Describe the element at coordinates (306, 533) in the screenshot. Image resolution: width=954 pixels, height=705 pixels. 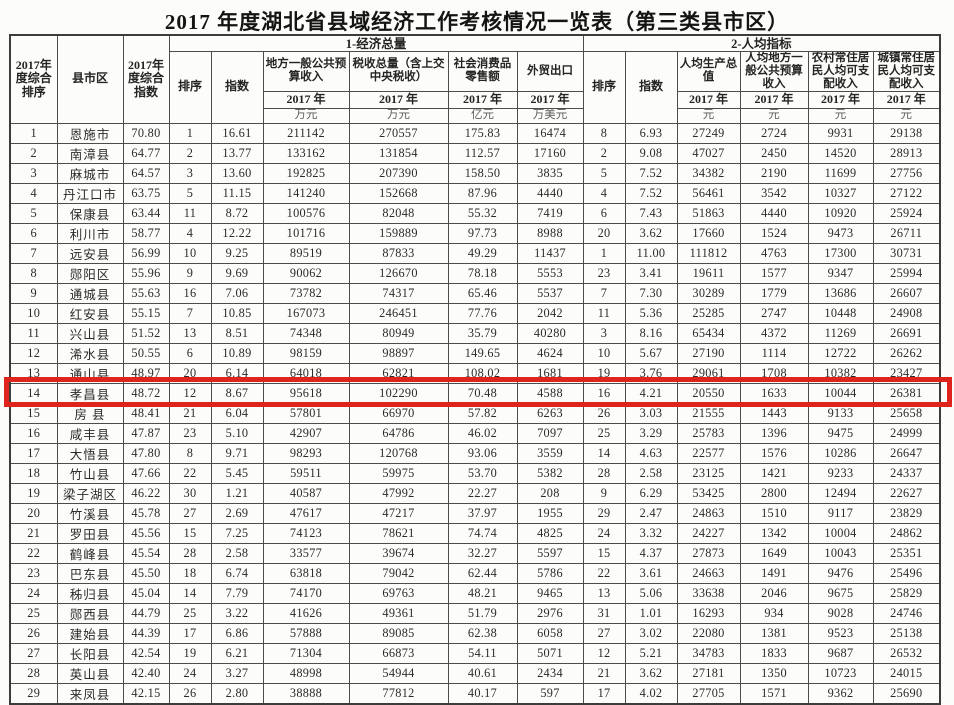
I see `cell-budget-revenue: 74123` at that location.